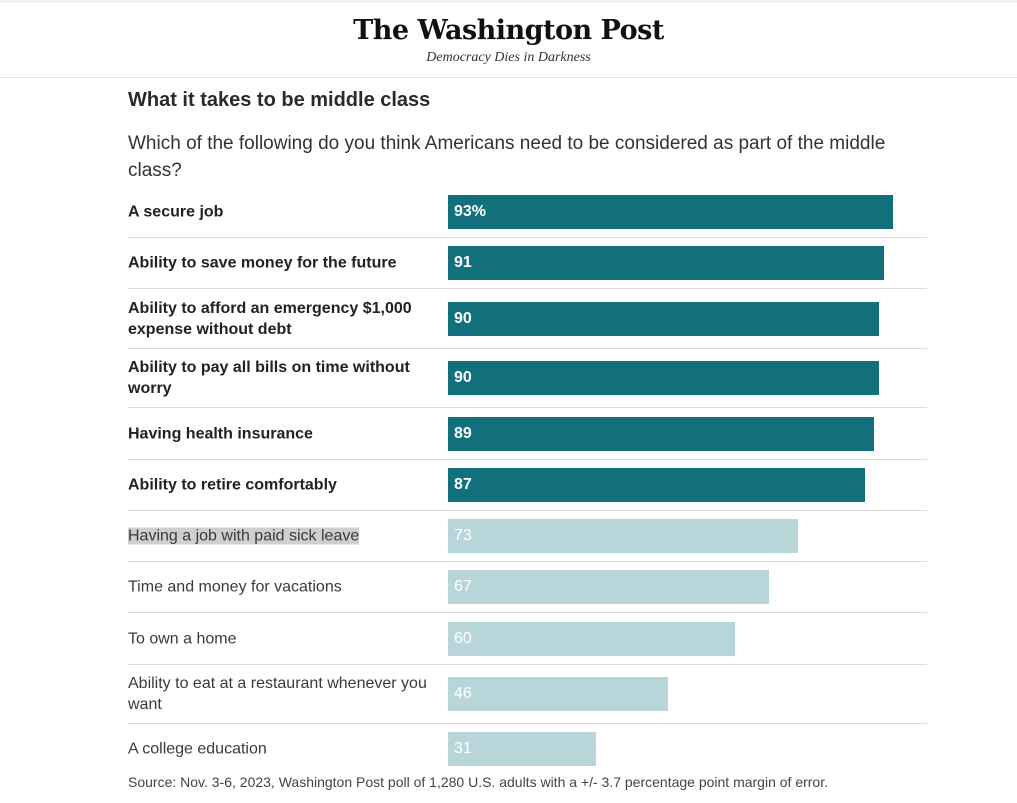  Describe the element at coordinates (463, 693) in the screenshot. I see `bar-value-label: 46` at that location.